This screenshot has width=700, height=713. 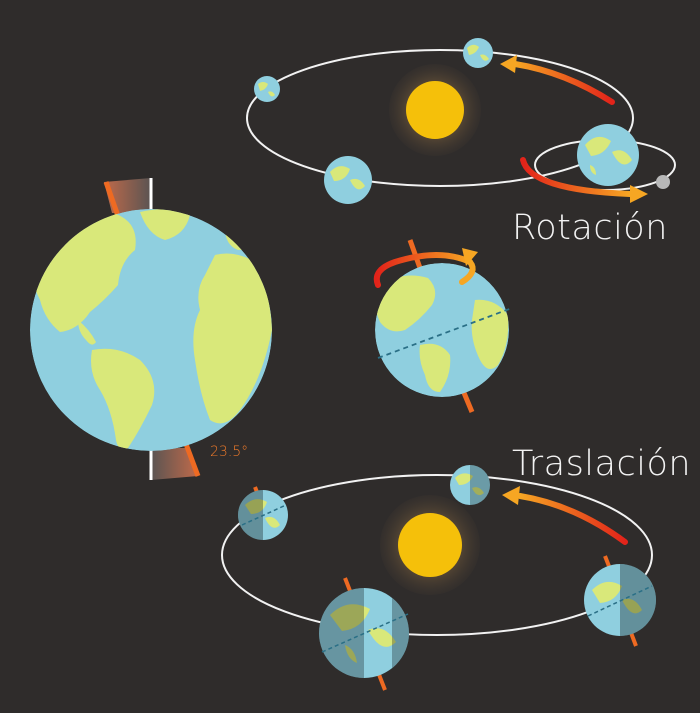 What do you see at coordinates (423, 270) in the screenshot?
I see `rotation-arrow` at bounding box center [423, 270].